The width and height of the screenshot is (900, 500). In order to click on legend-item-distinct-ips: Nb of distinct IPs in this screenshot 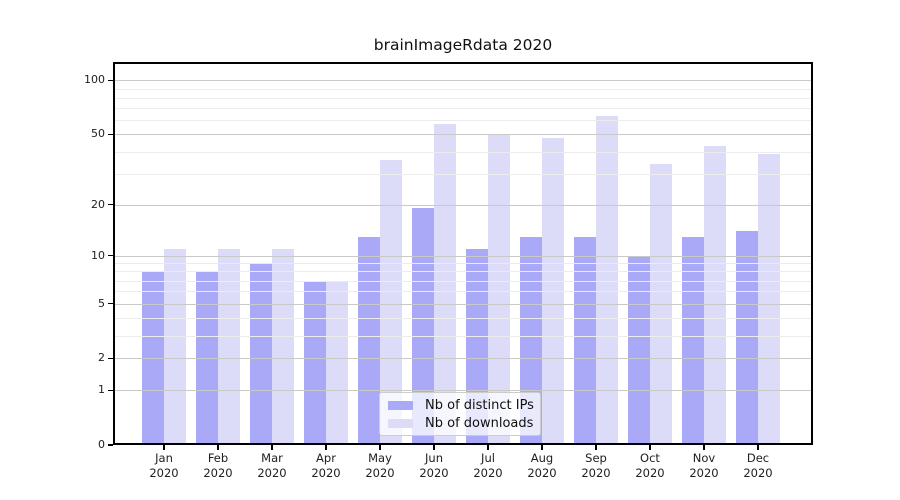, I will do `click(461, 405)`.